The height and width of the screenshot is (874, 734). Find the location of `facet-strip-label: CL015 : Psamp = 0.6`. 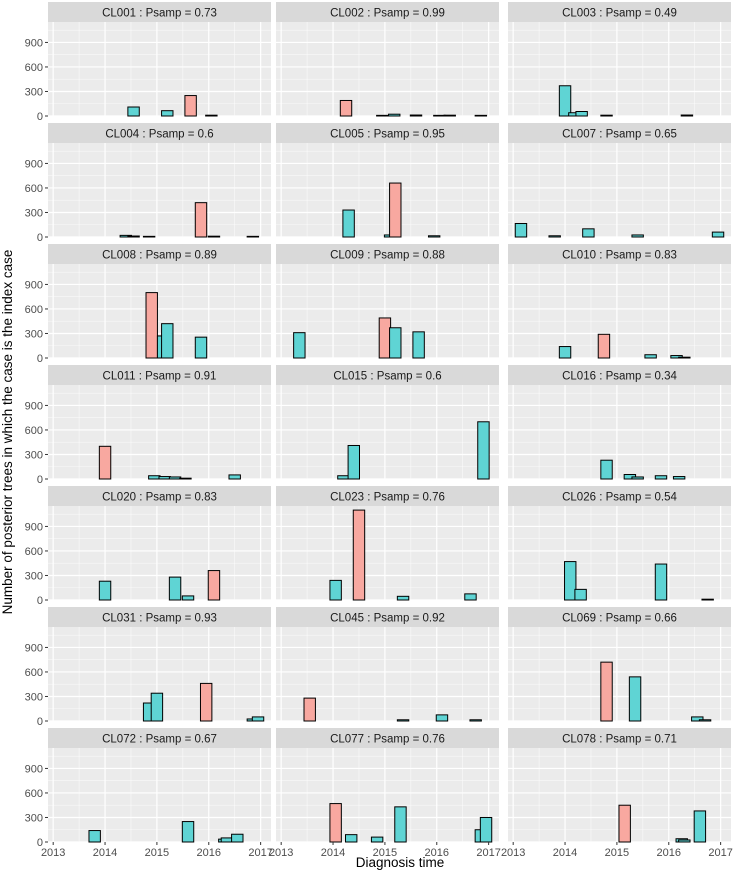

facet-strip-label: CL015 : Psamp = 0.6 is located at coordinates (387, 377).